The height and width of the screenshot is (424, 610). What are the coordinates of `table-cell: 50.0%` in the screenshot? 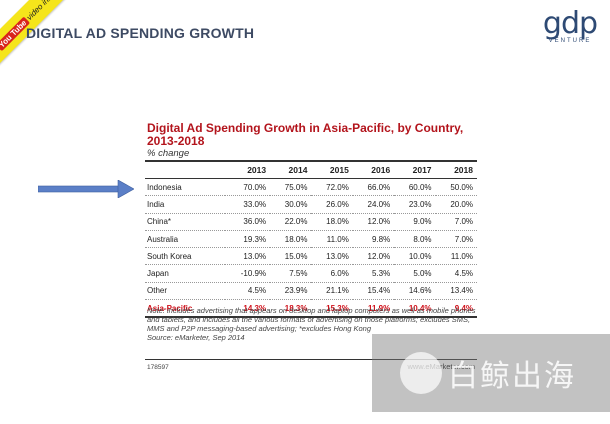 It's located at (456, 187).